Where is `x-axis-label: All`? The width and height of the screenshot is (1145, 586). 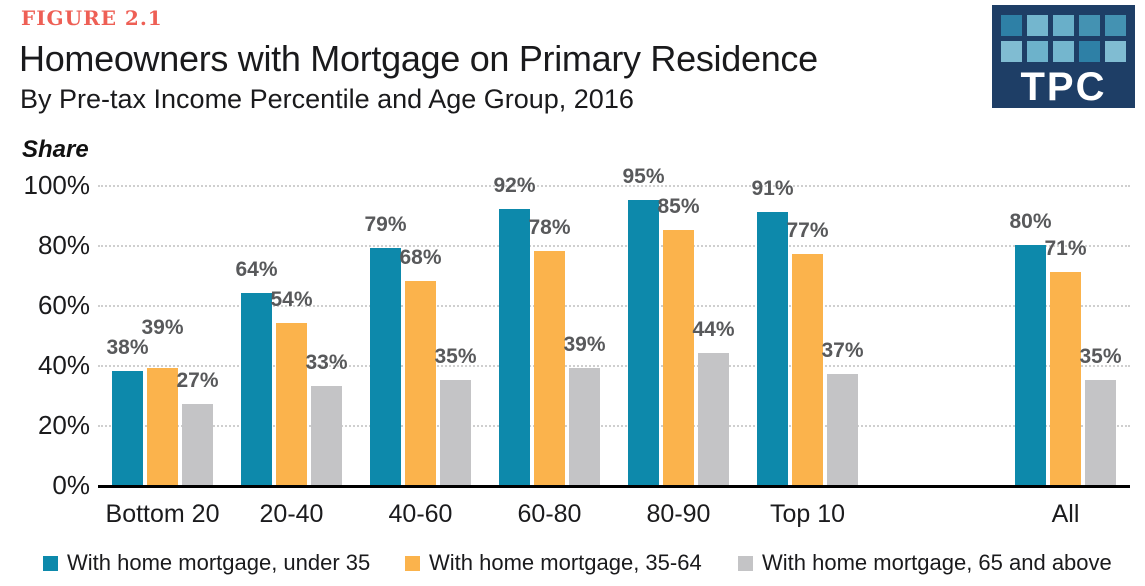
x-axis-label: All is located at coordinates (1065, 514).